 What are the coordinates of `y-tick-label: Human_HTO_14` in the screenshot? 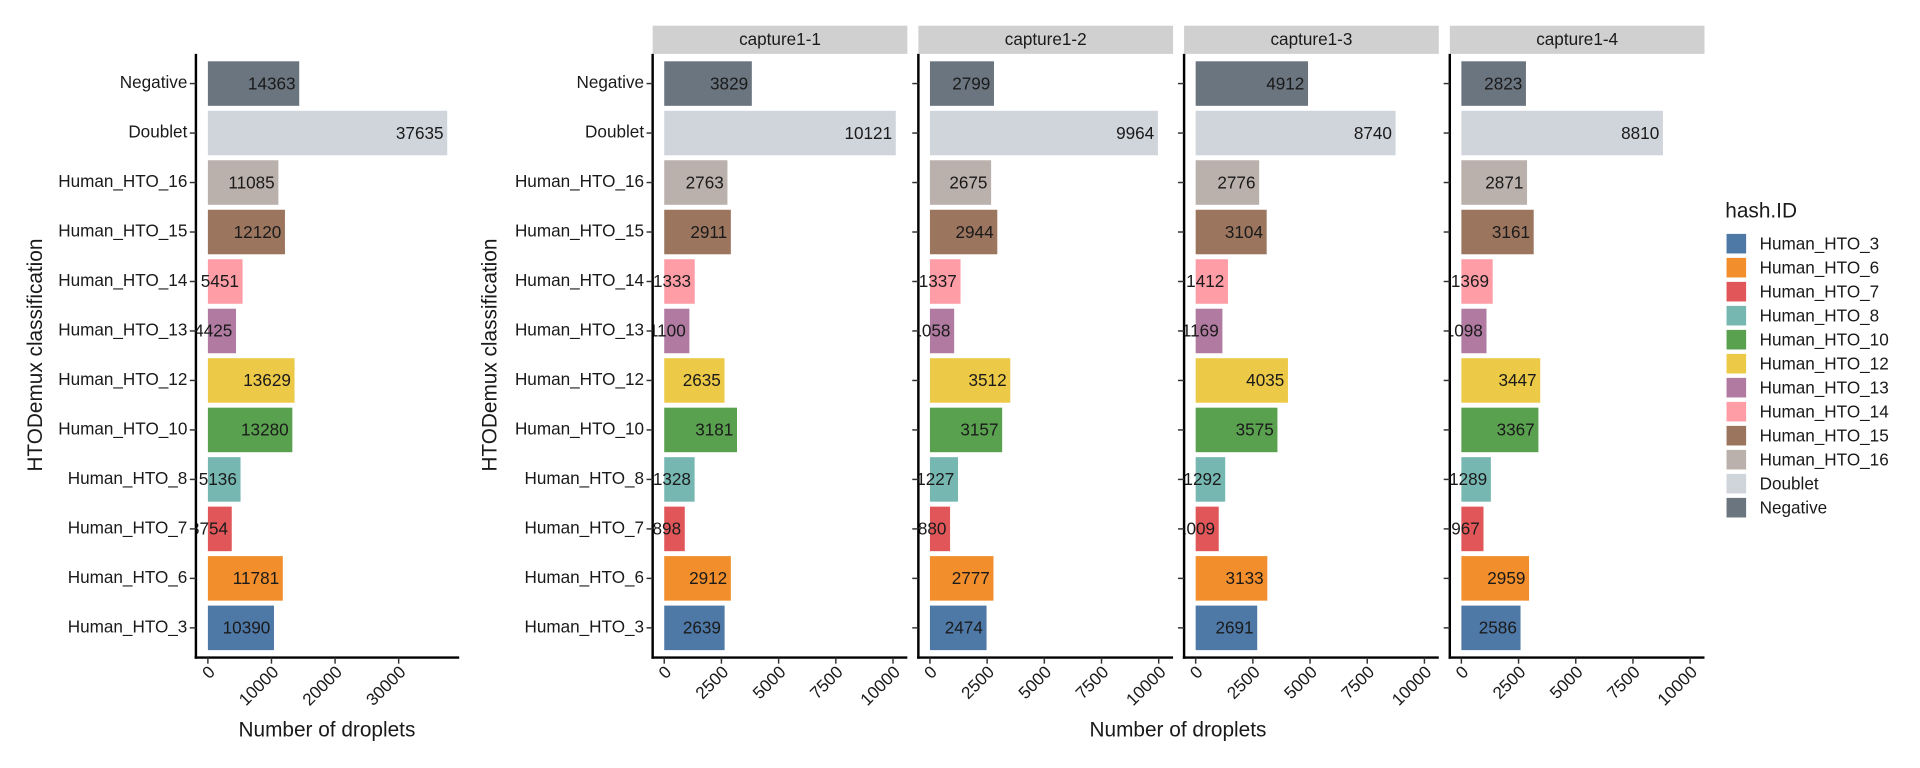 It's located at (580, 280).